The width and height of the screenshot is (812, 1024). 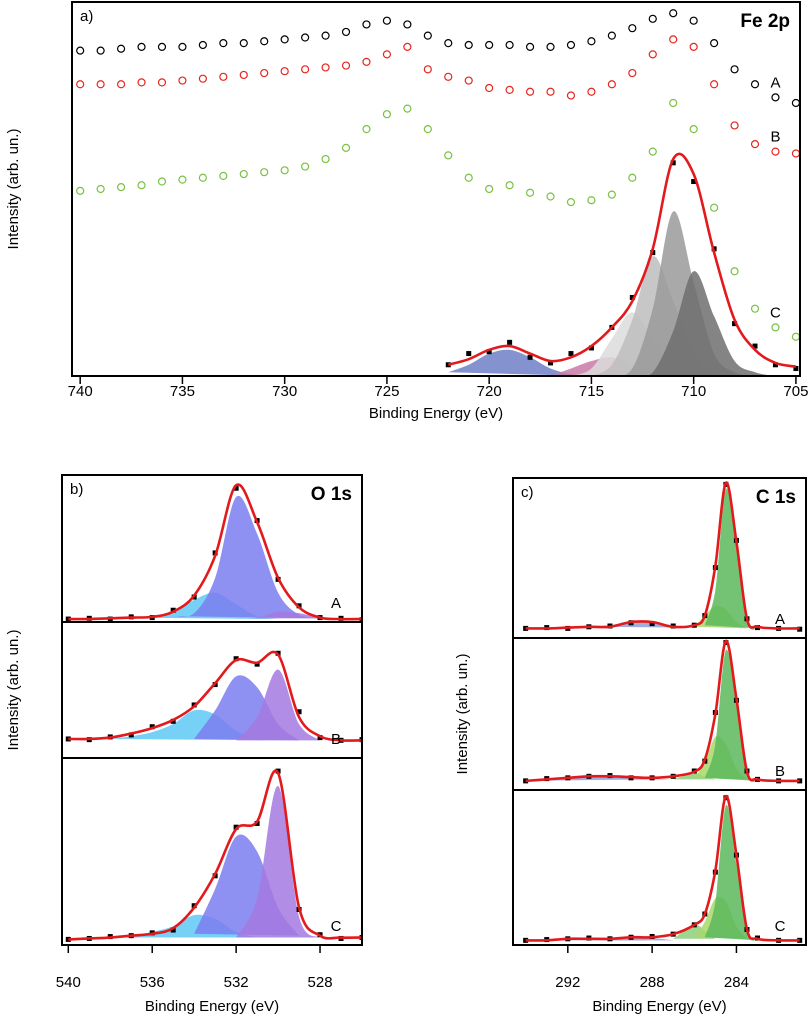 What do you see at coordinates (76, 489) in the screenshot?
I see `panel-label: b)` at bounding box center [76, 489].